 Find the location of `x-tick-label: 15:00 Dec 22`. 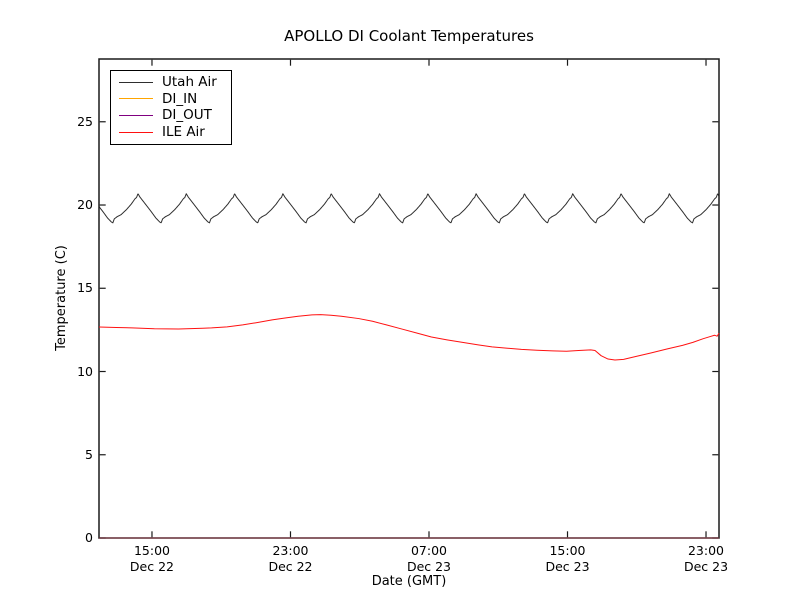

x-tick-label: 15:00 Dec 22 is located at coordinates (152, 559).